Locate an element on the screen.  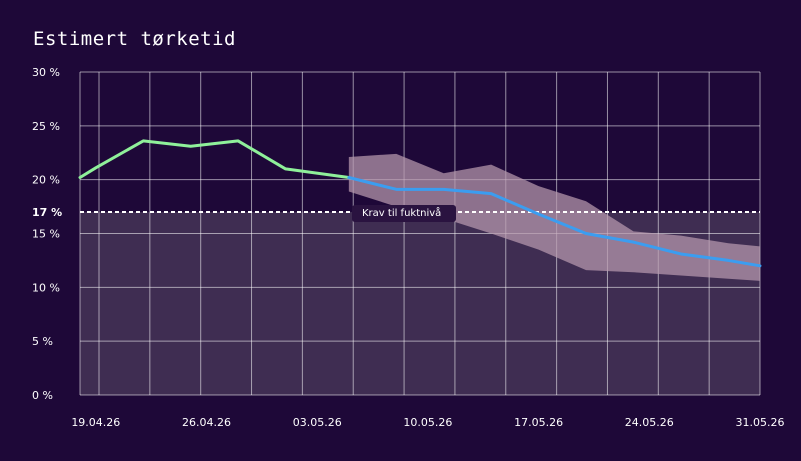
x-tick-label: 10.05.26 is located at coordinates (427, 422).